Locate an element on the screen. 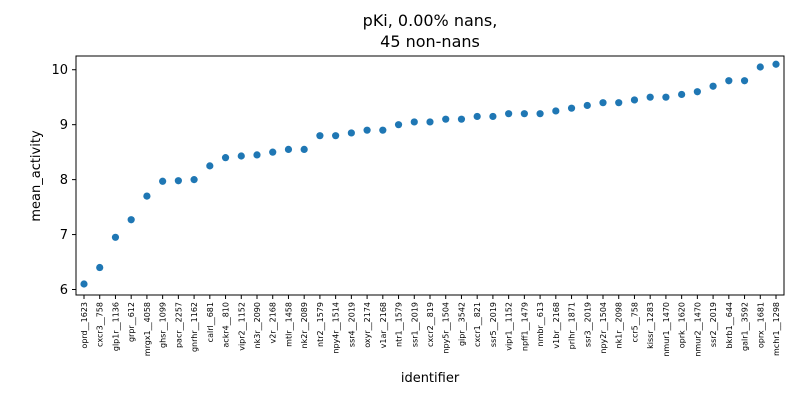  y-tick-label: 6 is located at coordinates (64, 290).